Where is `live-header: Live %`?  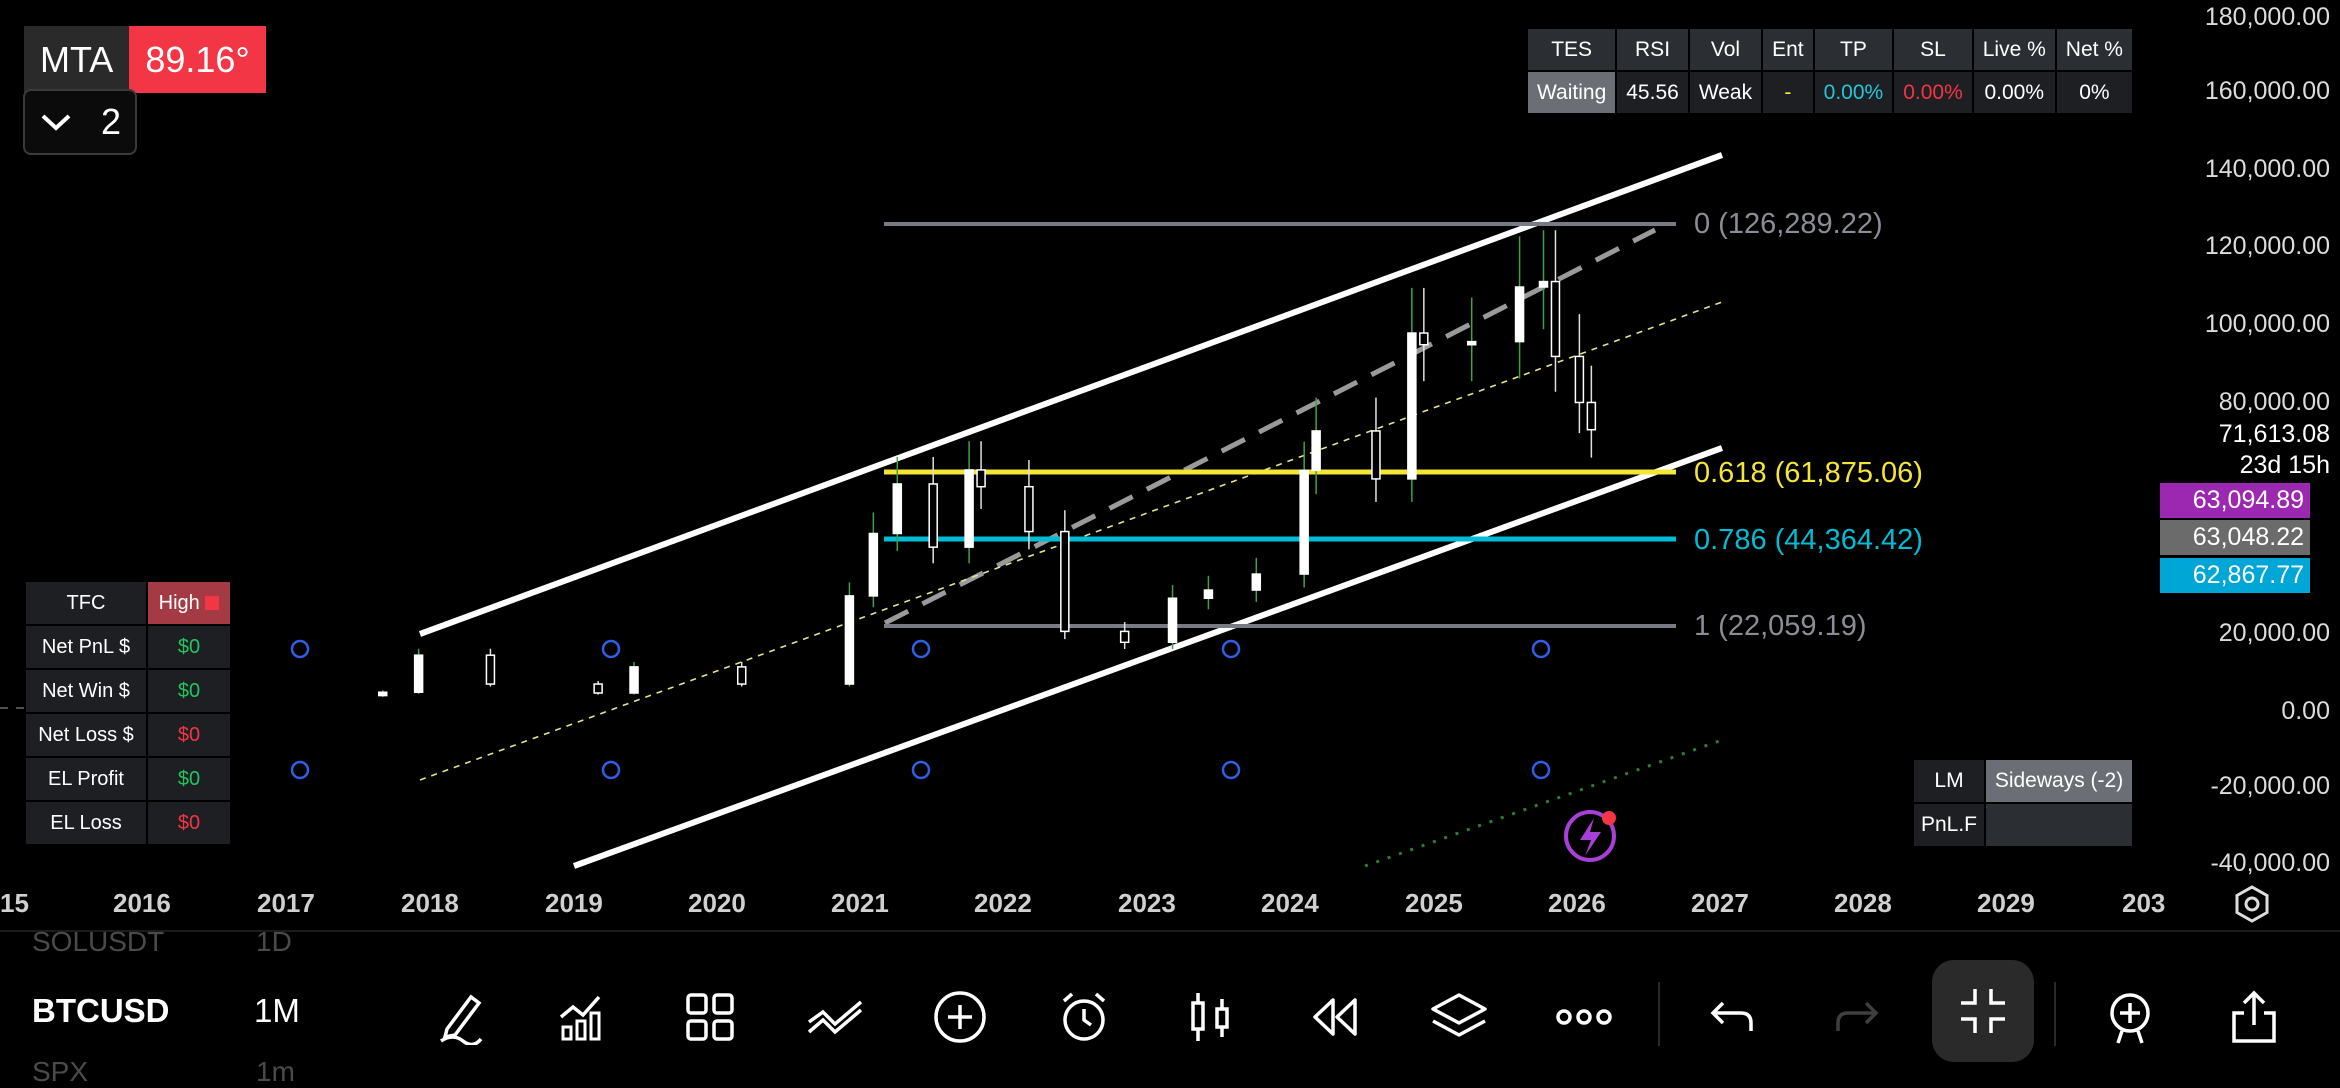
live-header: Live % is located at coordinates (2014, 49).